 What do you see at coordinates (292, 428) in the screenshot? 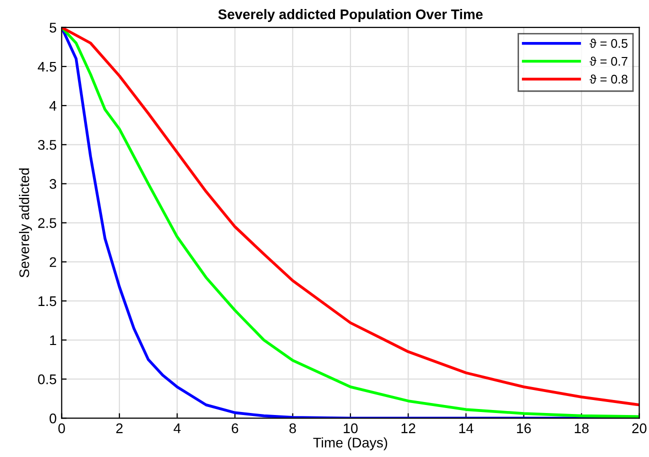
I see `x-tick-label: 8` at bounding box center [292, 428].